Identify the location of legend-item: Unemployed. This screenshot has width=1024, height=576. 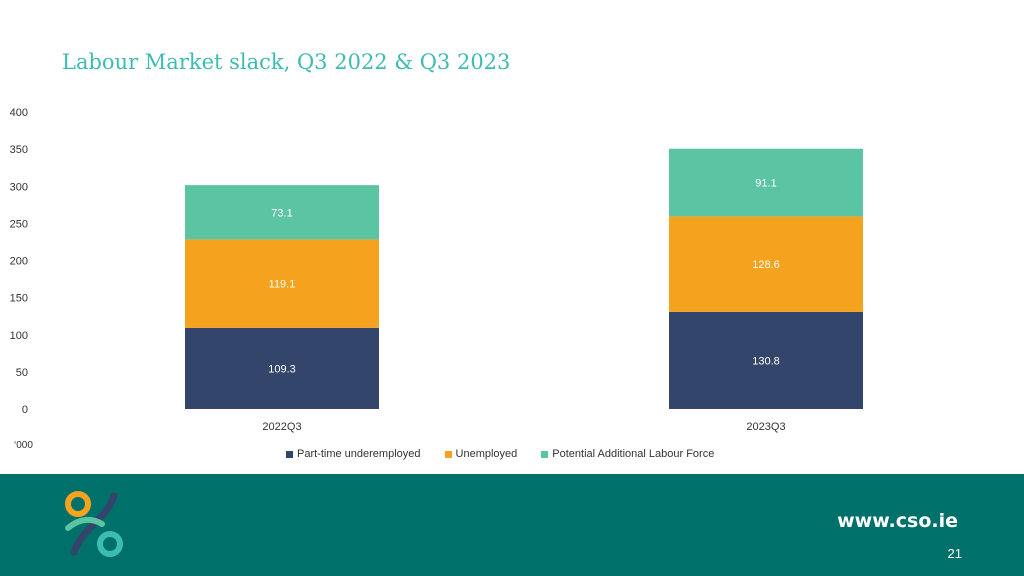
(481, 454).